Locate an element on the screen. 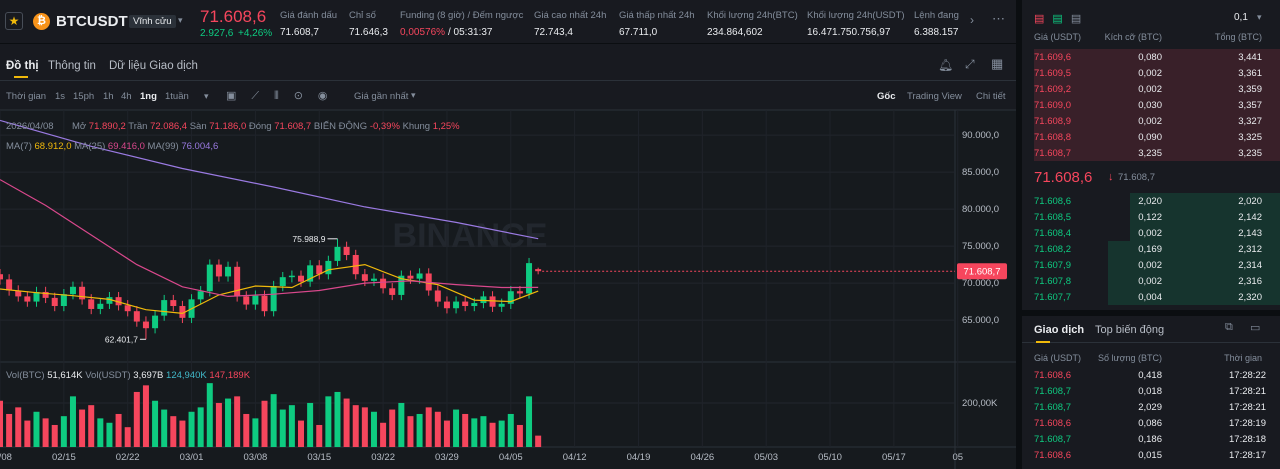  view-option: Gốc is located at coordinates (886, 96).